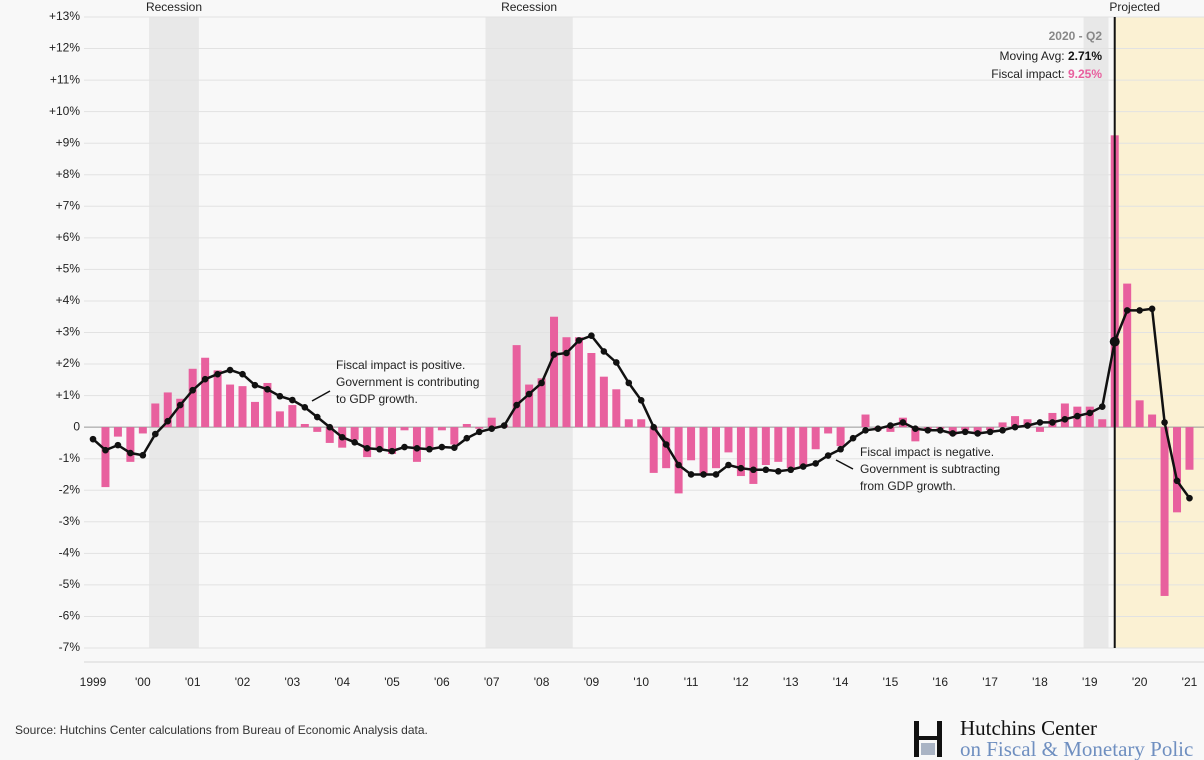 The height and width of the screenshot is (760, 1204). What do you see at coordinates (70, 521) in the screenshot?
I see `y-tick-label: -3%` at bounding box center [70, 521].